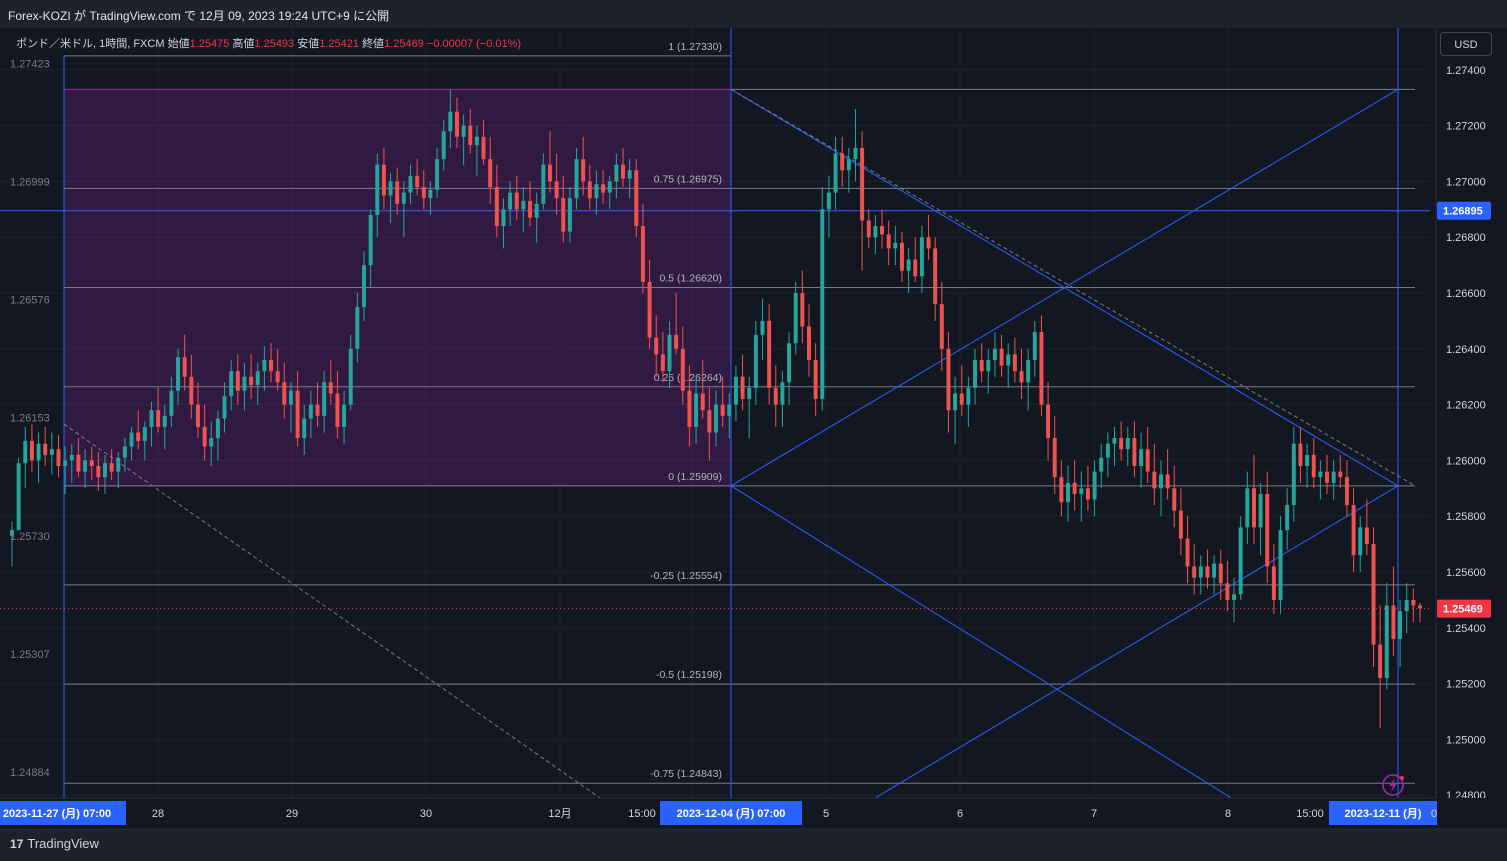  Describe the element at coordinates (30, 64) in the screenshot. I see `left-scale-tick: 1.27423` at that location.